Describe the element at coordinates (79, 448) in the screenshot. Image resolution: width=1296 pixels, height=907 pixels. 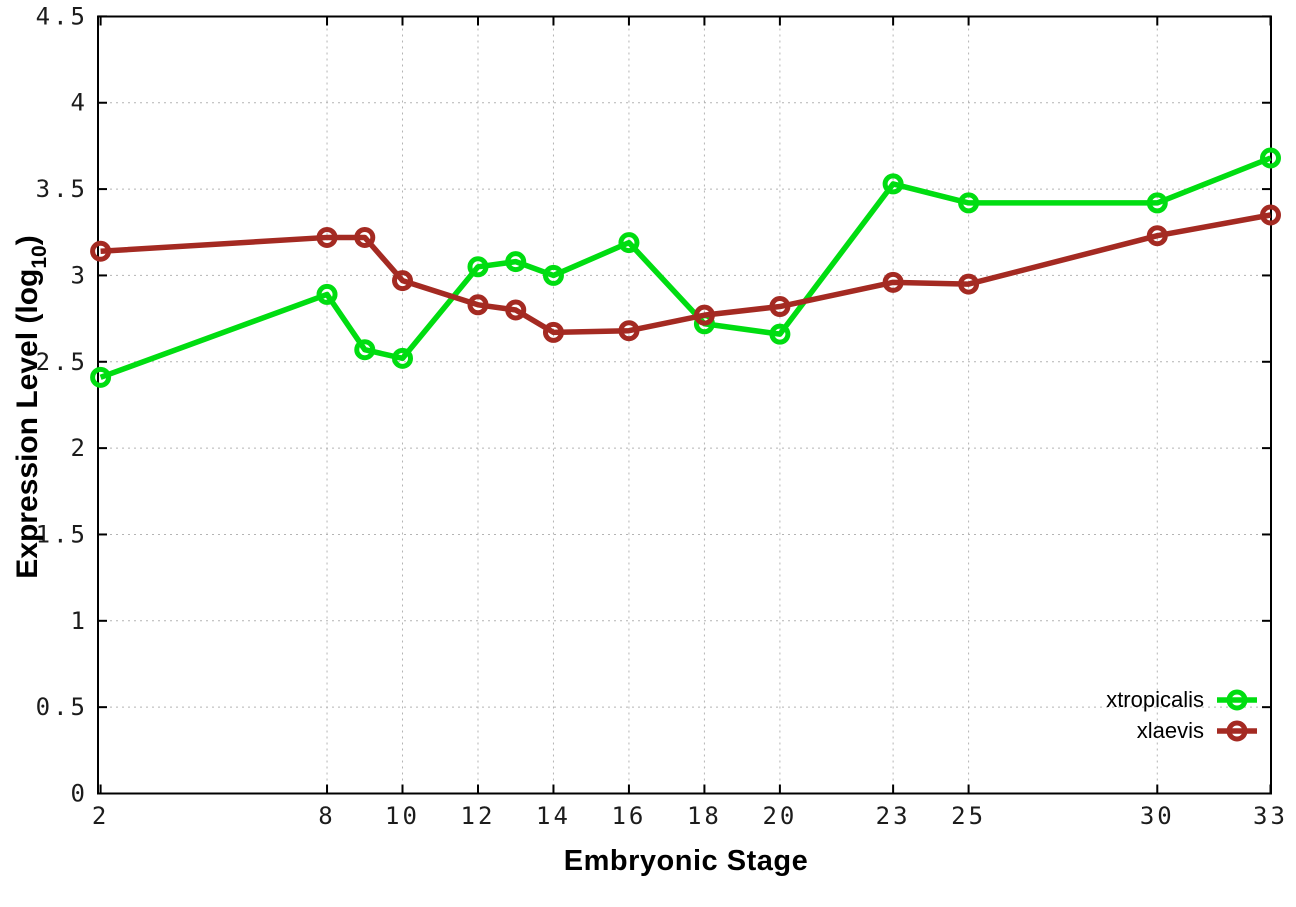
I see `y-tick-label-2: 2` at that location.